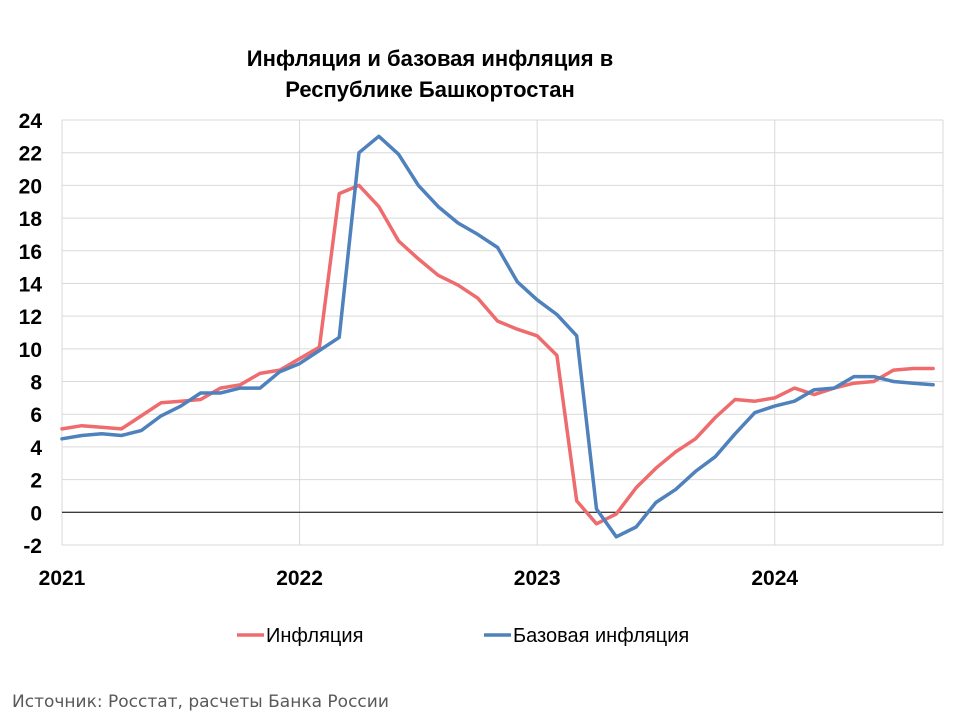 Image resolution: width=960 pixels, height=720 pixels. Describe the element at coordinates (32, 546) in the screenshot. I see `y-tick-label--2: -2` at that location.